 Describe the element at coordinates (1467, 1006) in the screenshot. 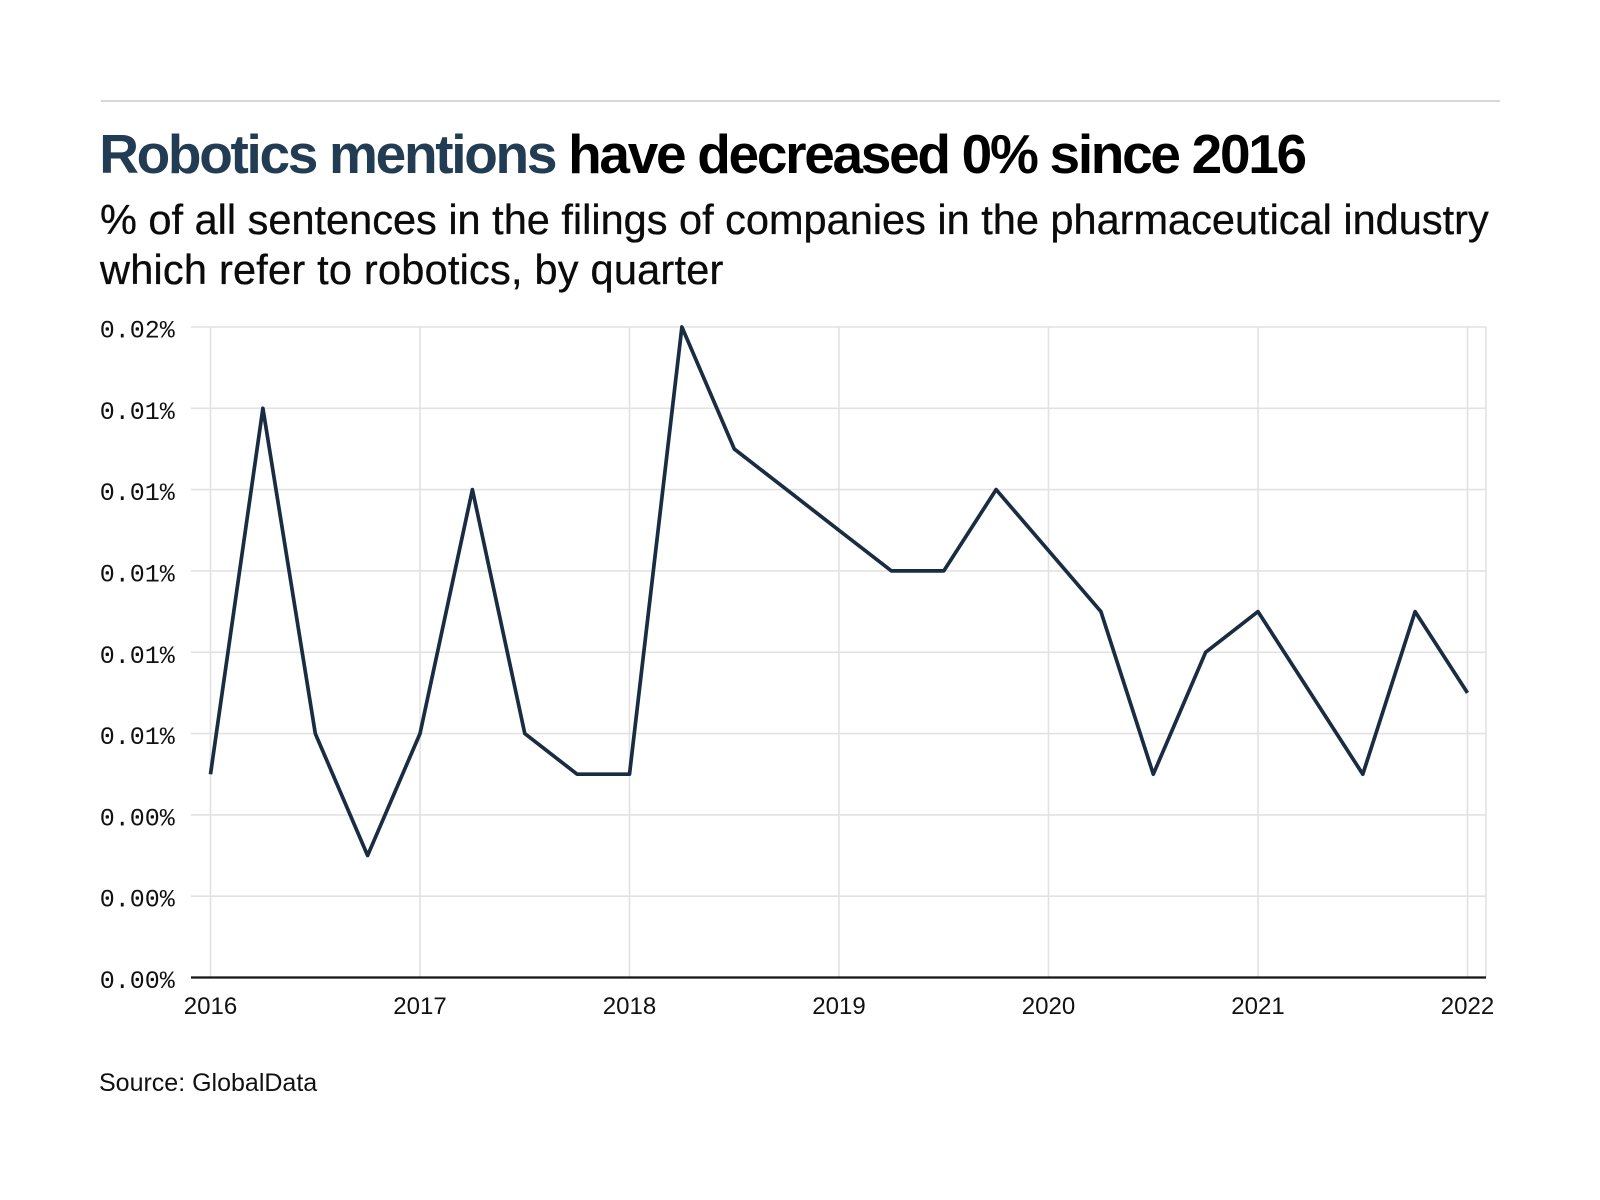

I see `svg-text: 2022` at that location.